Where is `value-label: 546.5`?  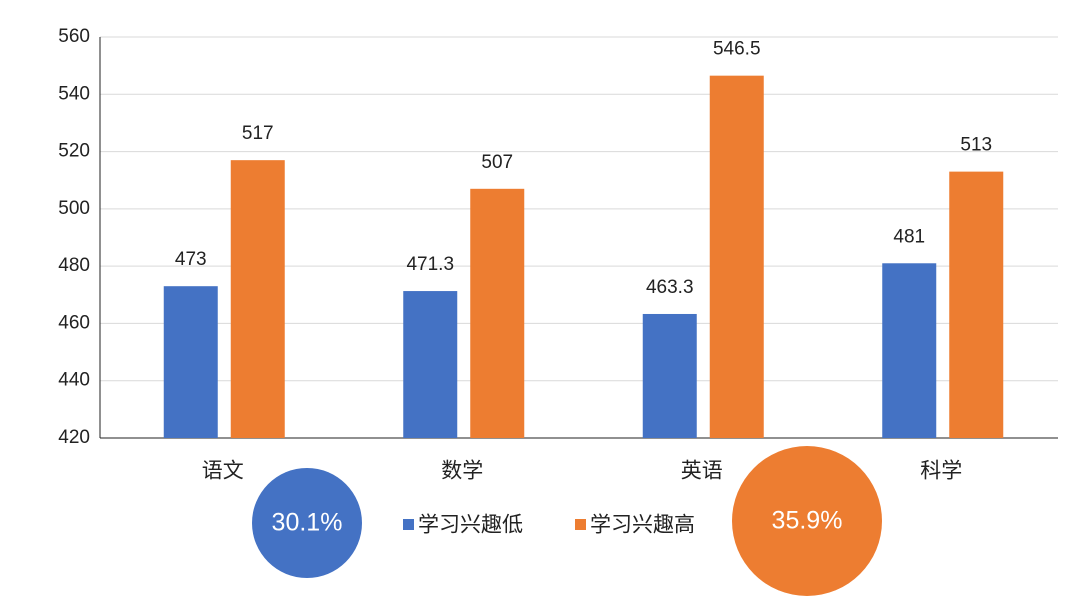
value-label: 546.5 is located at coordinates (737, 49).